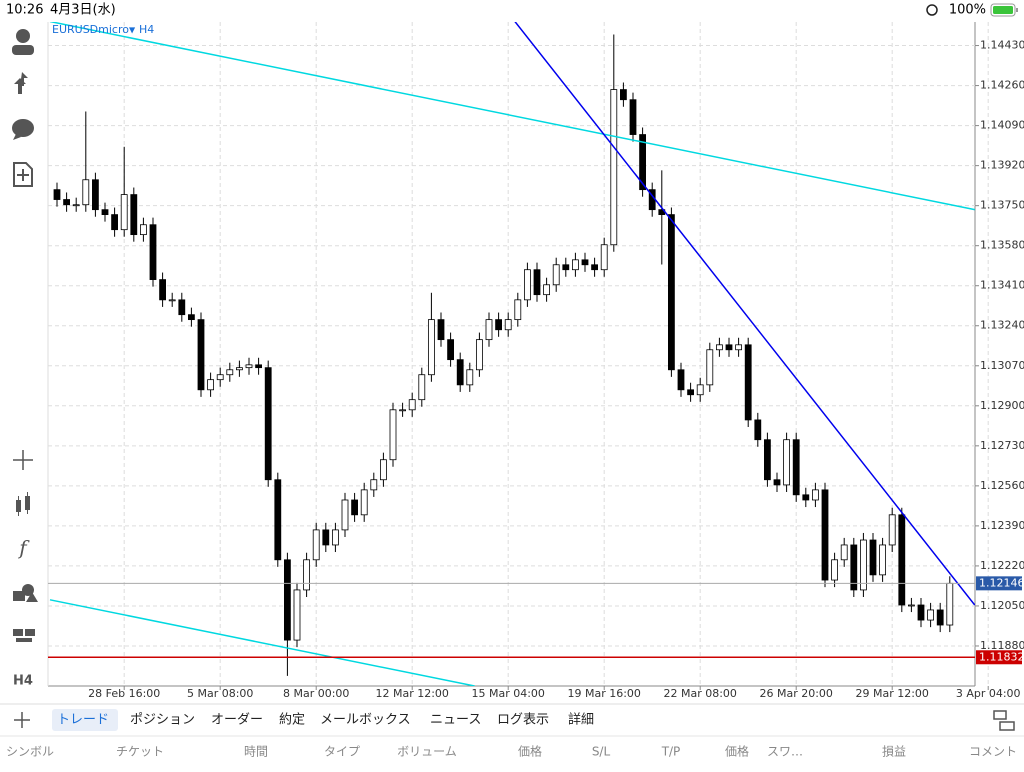 This screenshot has height=772, width=1024. Describe the element at coordinates (1002, 205) in the screenshot. I see `y-tick-label: 1.13750` at that location.